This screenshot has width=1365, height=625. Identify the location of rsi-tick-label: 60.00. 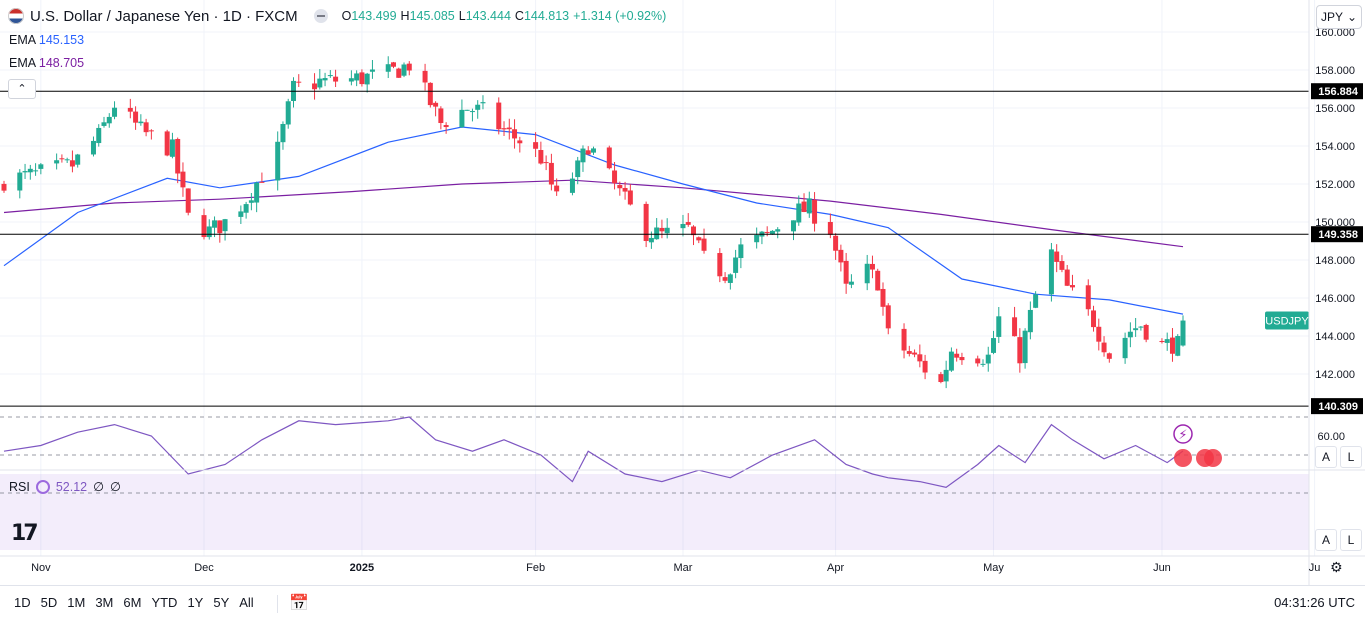
(1331, 437).